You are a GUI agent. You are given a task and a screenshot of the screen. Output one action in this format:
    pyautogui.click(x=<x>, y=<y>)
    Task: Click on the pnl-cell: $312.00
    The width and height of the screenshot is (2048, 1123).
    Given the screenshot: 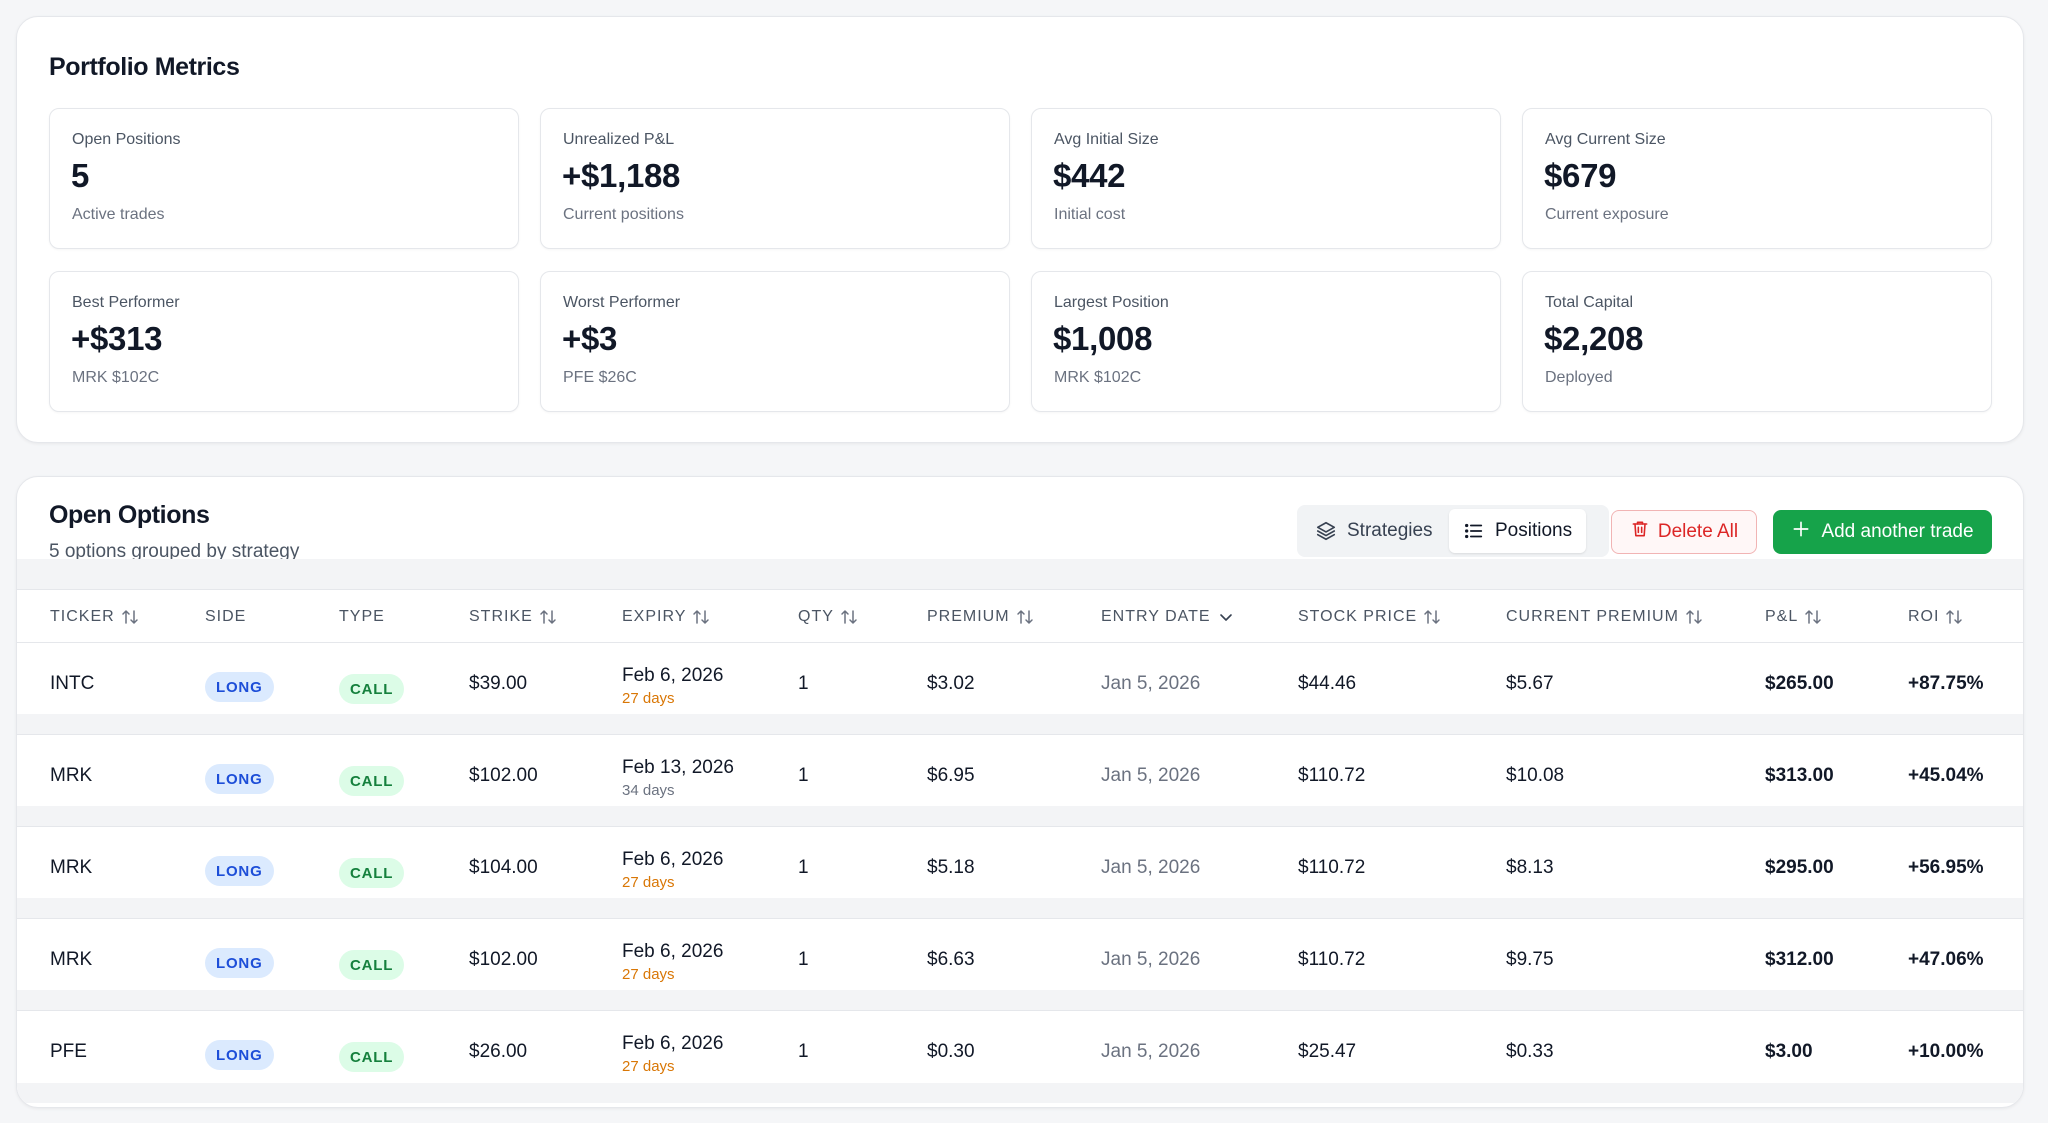 What is the action you would take?
    pyautogui.click(x=1799, y=959)
    